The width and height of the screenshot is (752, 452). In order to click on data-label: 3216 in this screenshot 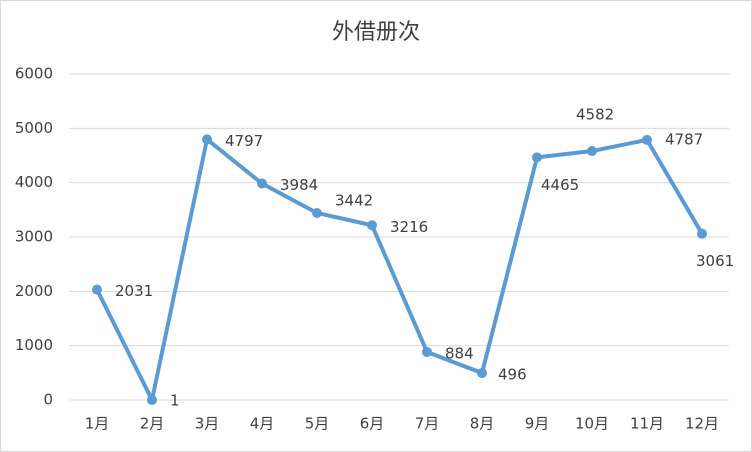, I will do `click(409, 227)`.